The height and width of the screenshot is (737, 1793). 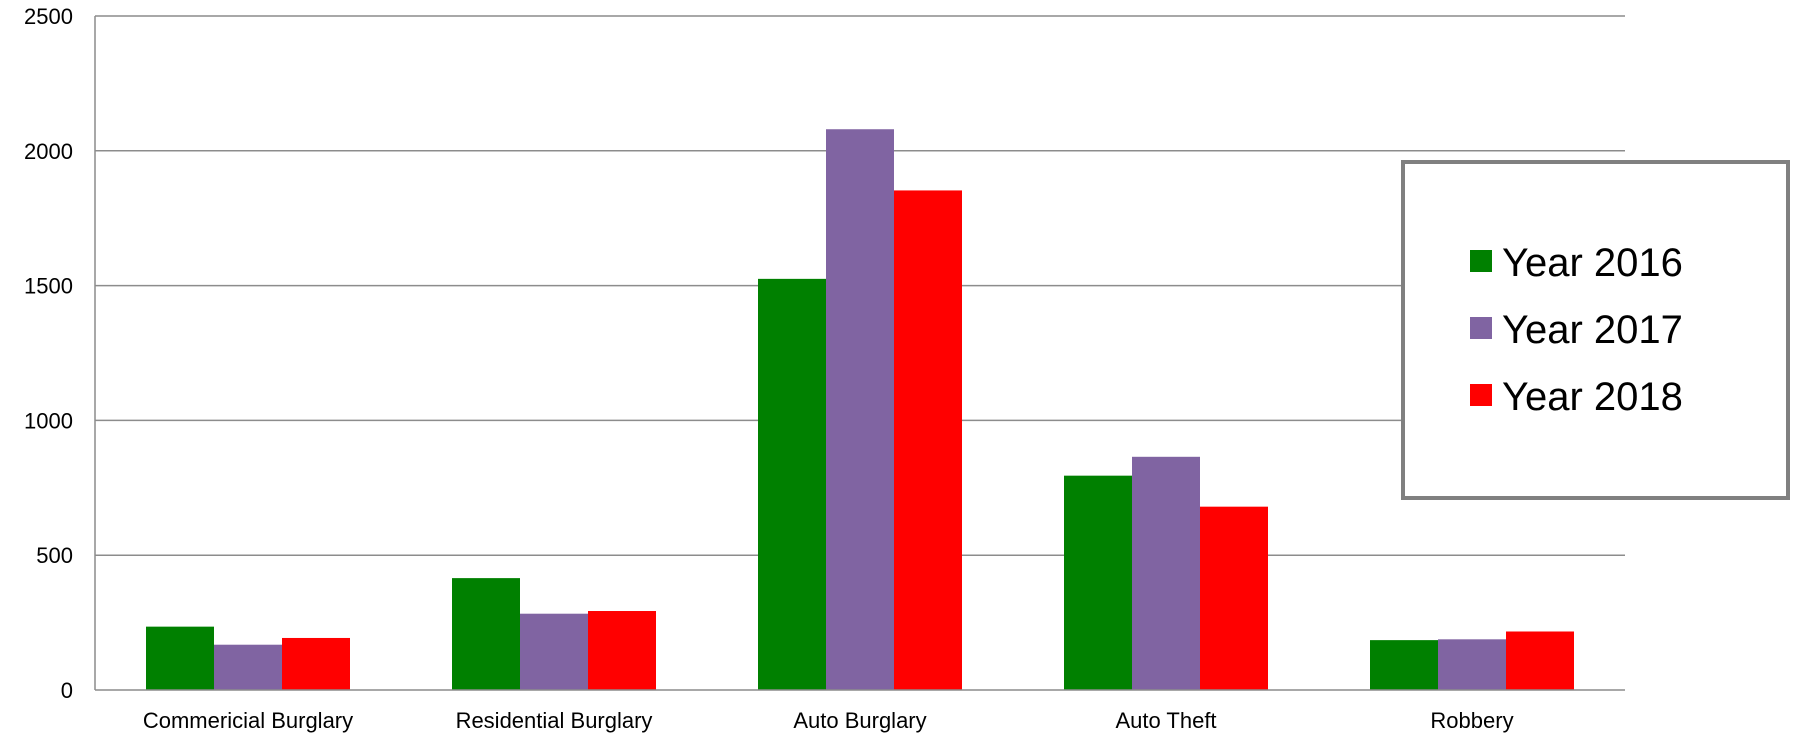 I want to click on category-label: Commericial Burglary, so click(x=248, y=720).